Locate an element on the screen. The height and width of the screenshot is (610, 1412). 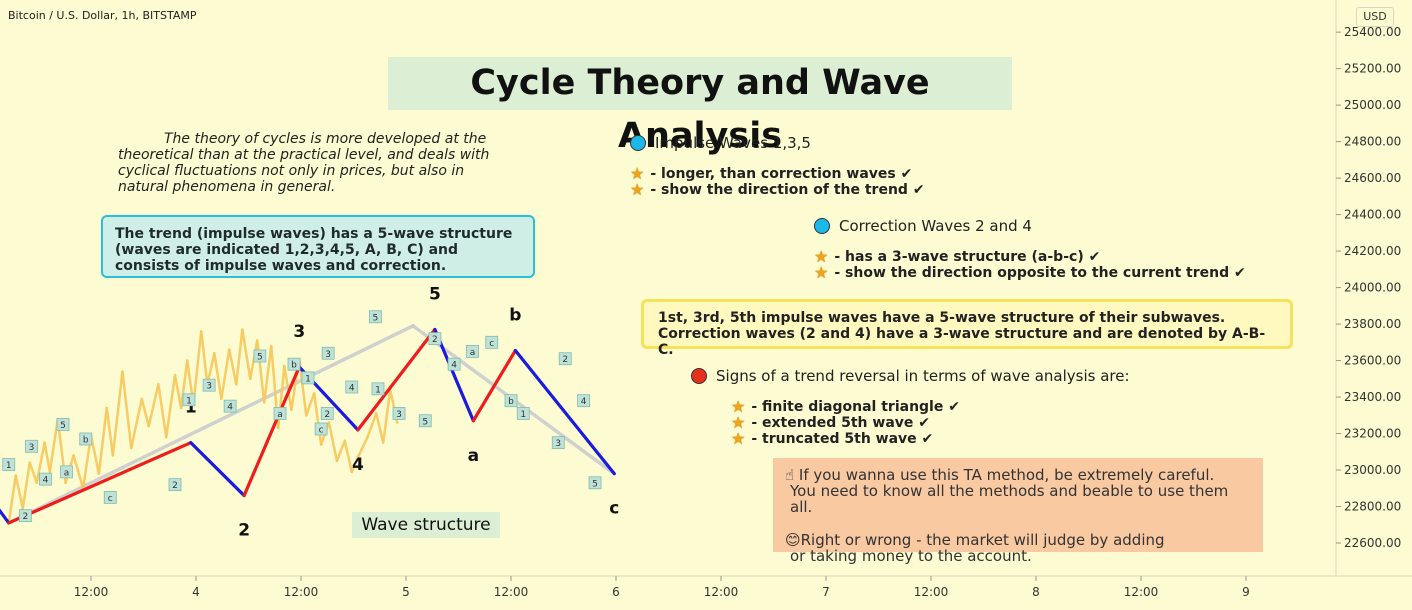
reversal-item: ★ - truncated 5th wave ✔ is located at coordinates (832, 438).